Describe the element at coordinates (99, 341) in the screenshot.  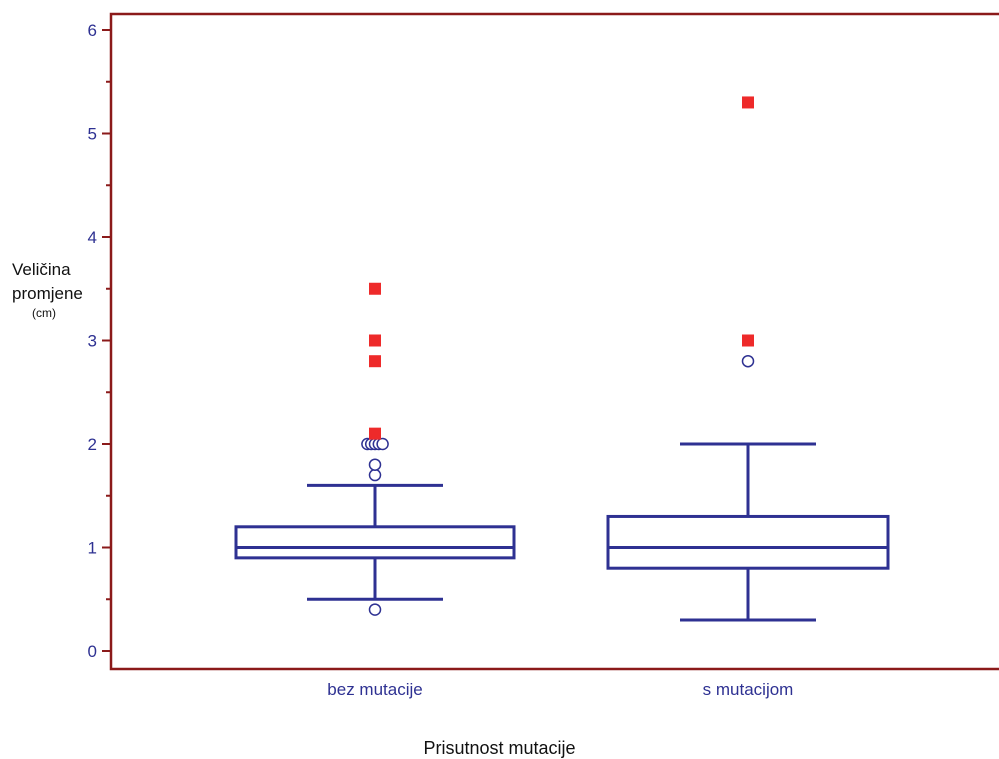
I see `y-axis: 0 1 2 3 4 5 6` at that location.